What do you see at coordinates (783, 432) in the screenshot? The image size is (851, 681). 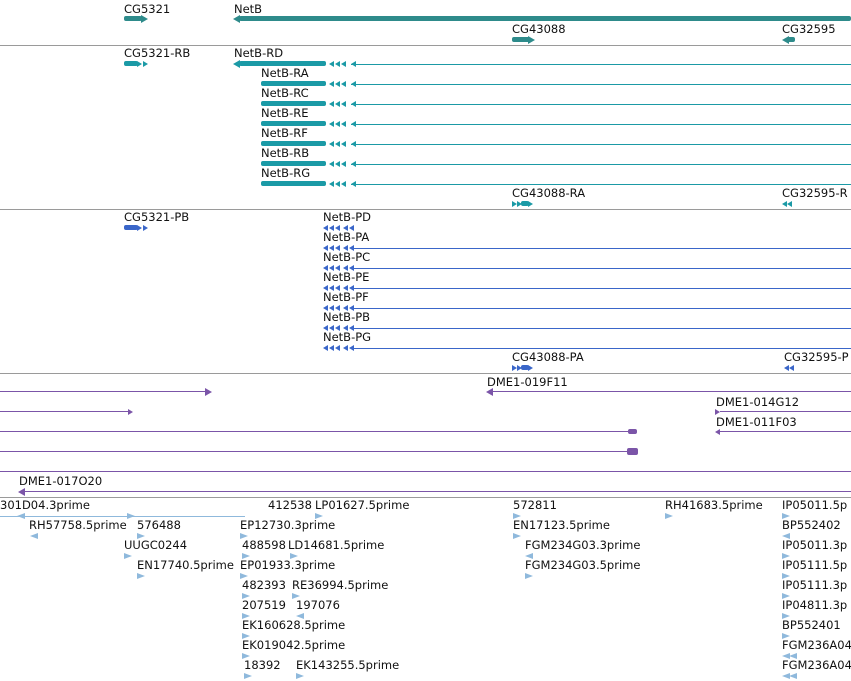 I see `clone-dme1-011f03` at bounding box center [783, 432].